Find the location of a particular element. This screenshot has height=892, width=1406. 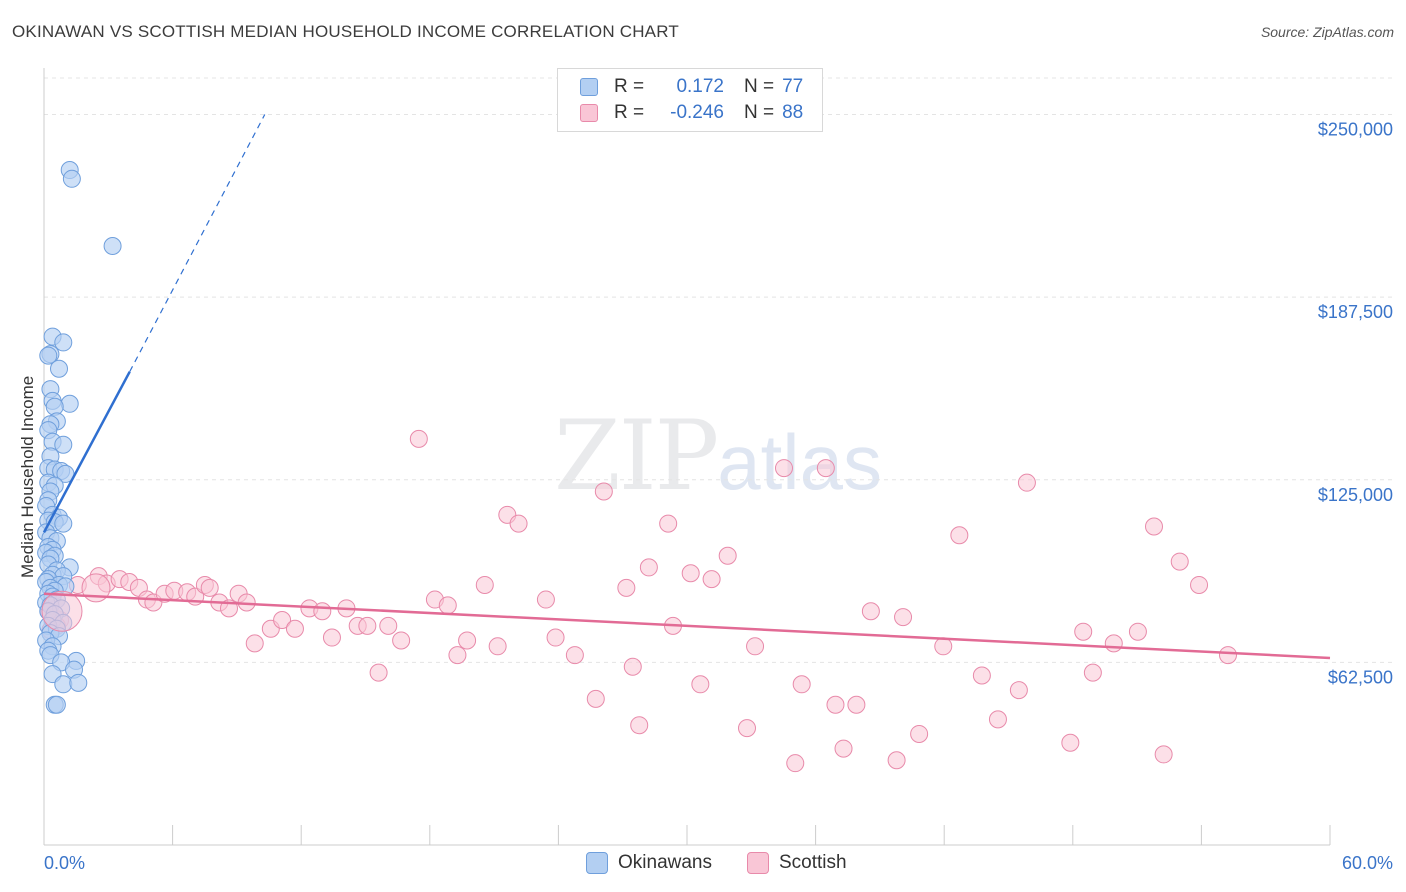

watermark: ZIPatlas is located at coordinates (718, 456).